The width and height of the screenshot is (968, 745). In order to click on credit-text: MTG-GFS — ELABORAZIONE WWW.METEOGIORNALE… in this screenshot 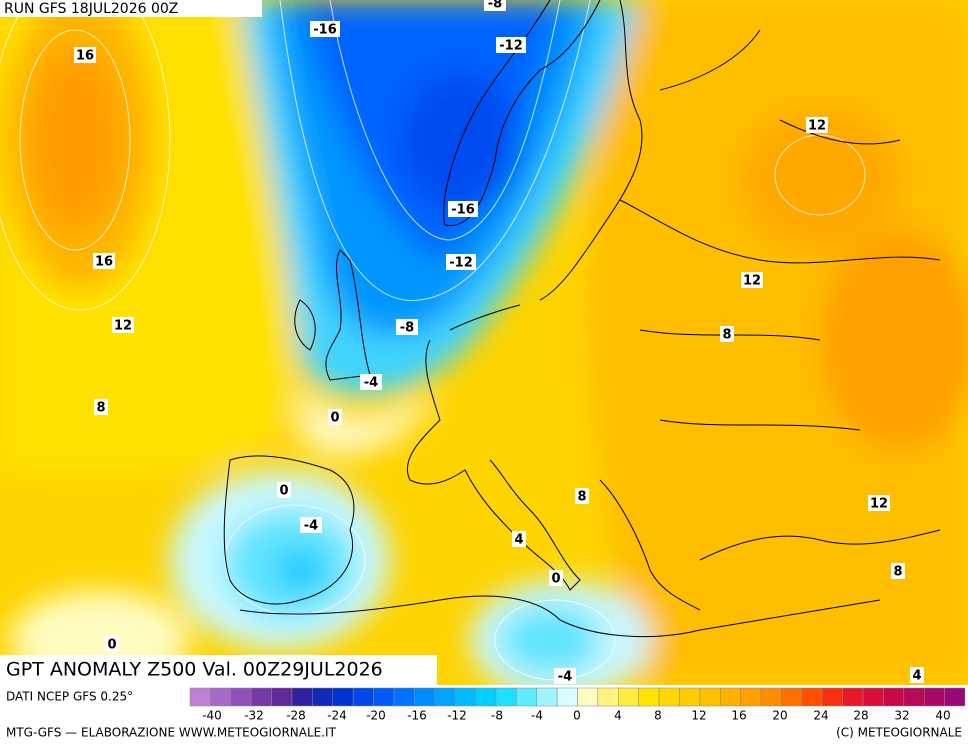, I will do `click(171, 733)`.